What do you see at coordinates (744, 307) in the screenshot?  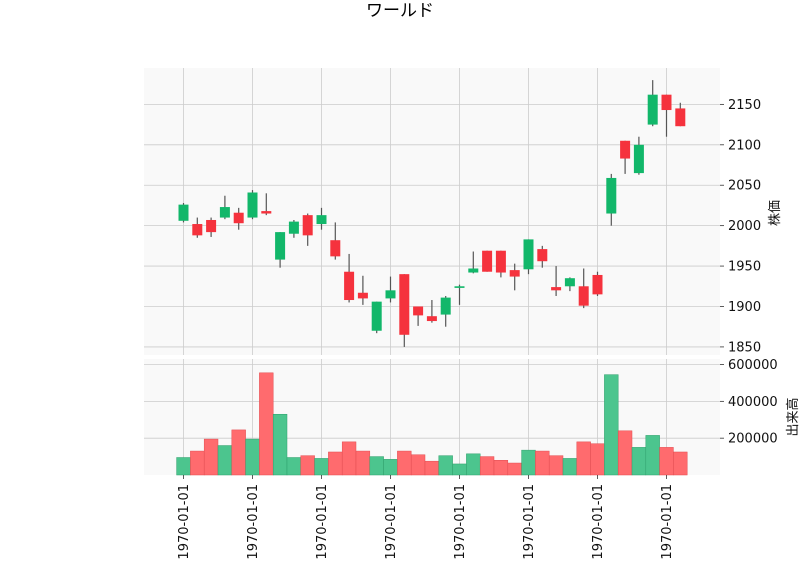 I see `price-tick-label: 1900` at bounding box center [744, 307].